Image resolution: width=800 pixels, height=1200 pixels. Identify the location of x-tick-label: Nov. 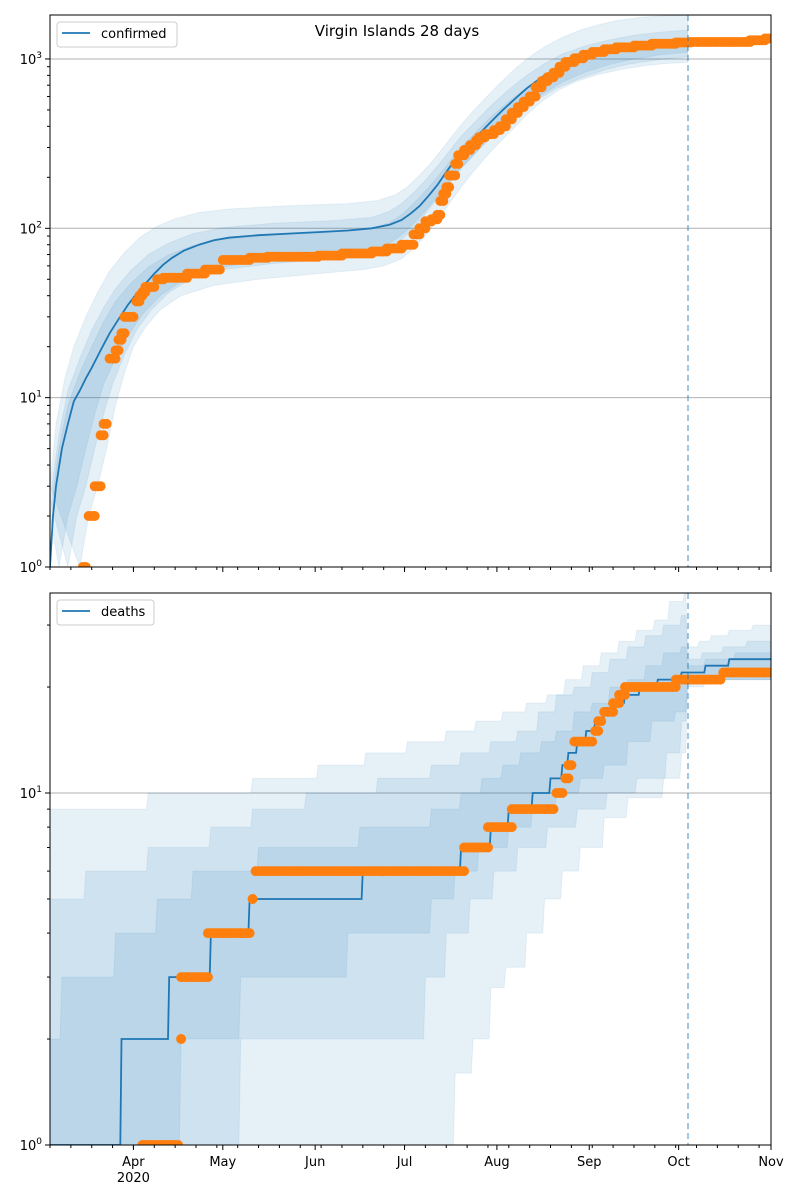
(771, 1162).